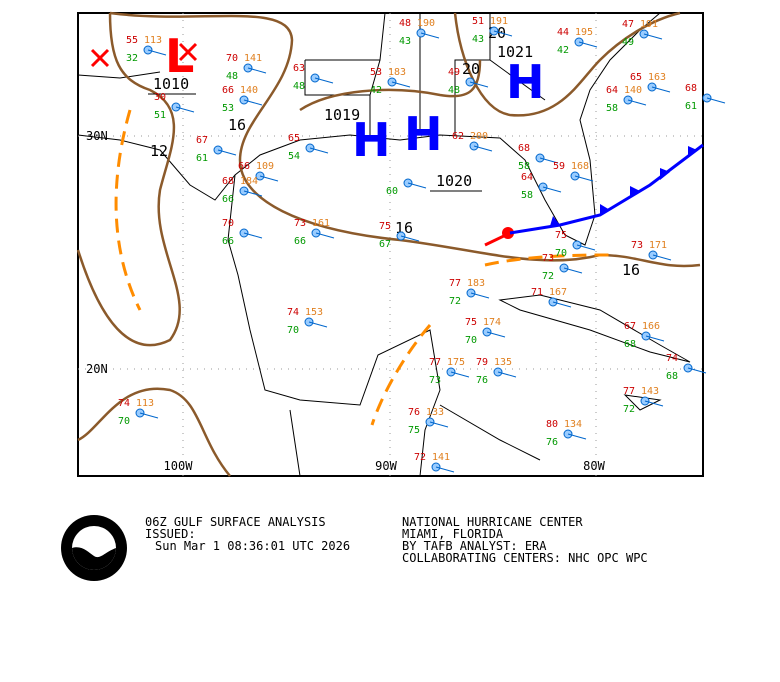 The height and width of the screenshot is (682, 780). I want to click on temperature: 44, so click(563, 32).